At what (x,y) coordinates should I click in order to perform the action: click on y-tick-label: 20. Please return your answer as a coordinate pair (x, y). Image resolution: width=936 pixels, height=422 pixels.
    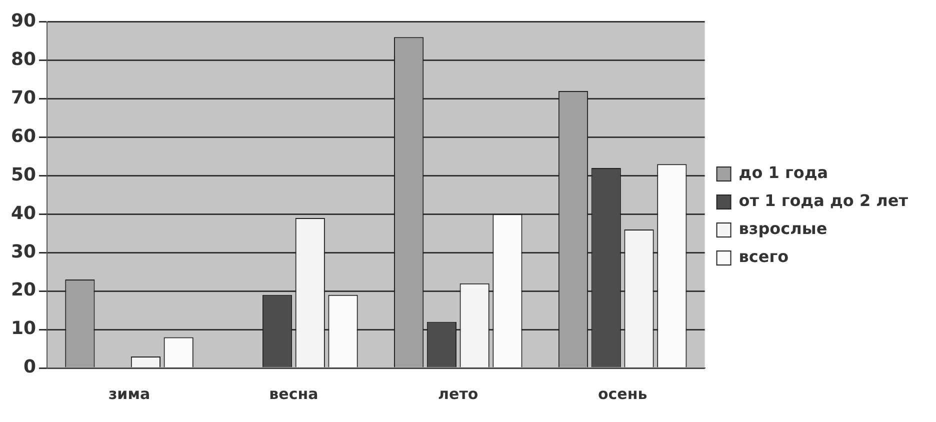
    Looking at the image, I should click on (23, 290).